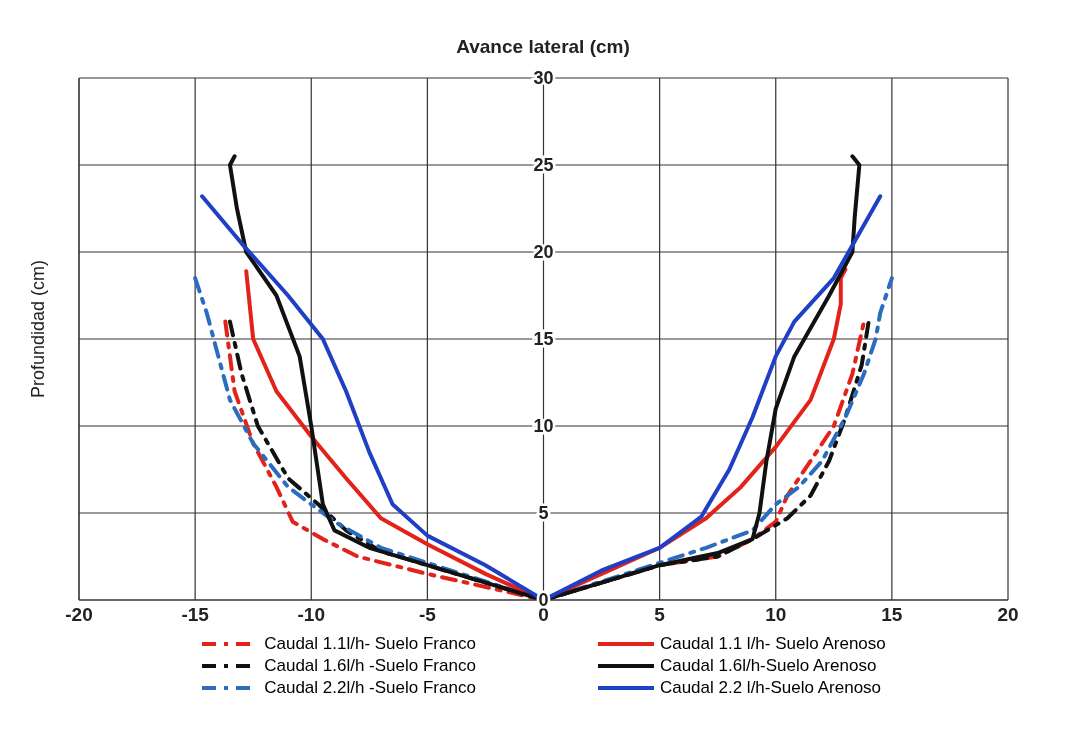  Describe the element at coordinates (79, 615) in the screenshot. I see `x-tick-label: -20` at that location.